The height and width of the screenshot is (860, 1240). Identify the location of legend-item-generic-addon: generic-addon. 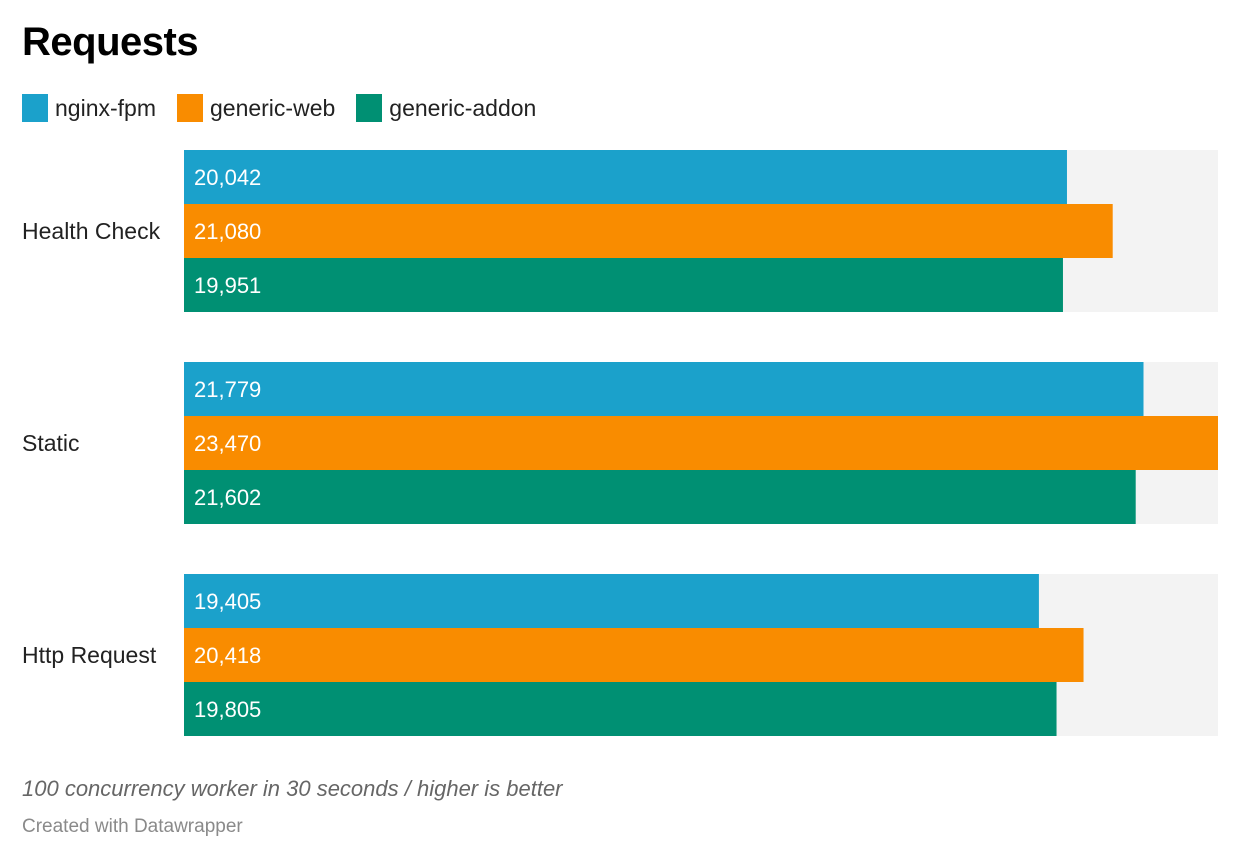
(446, 108).